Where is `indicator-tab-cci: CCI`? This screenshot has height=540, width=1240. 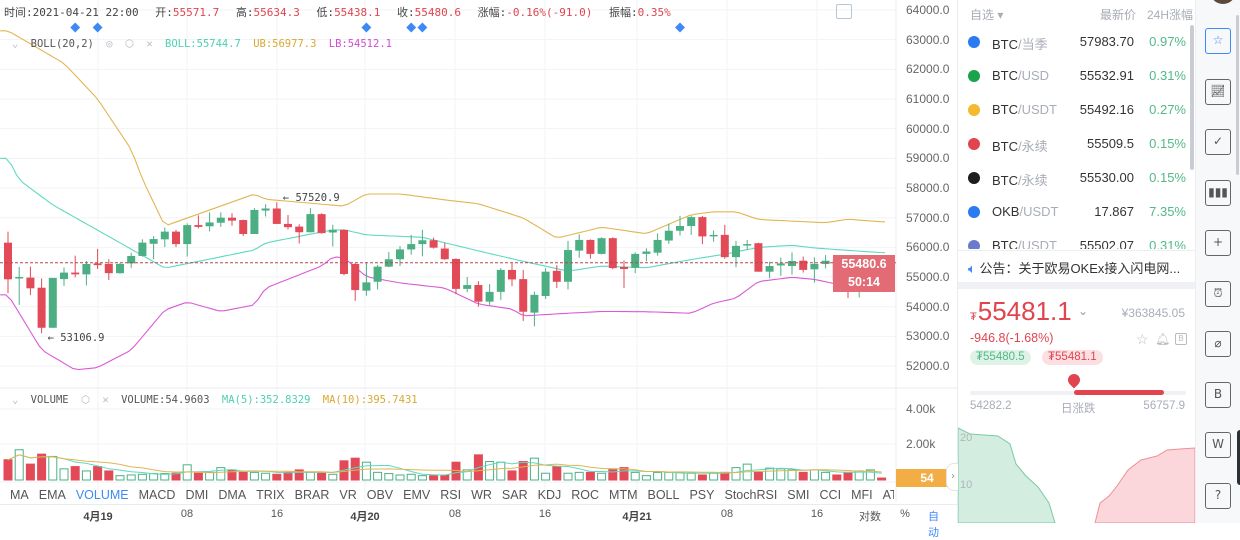 indicator-tab-cci: CCI is located at coordinates (830, 495).